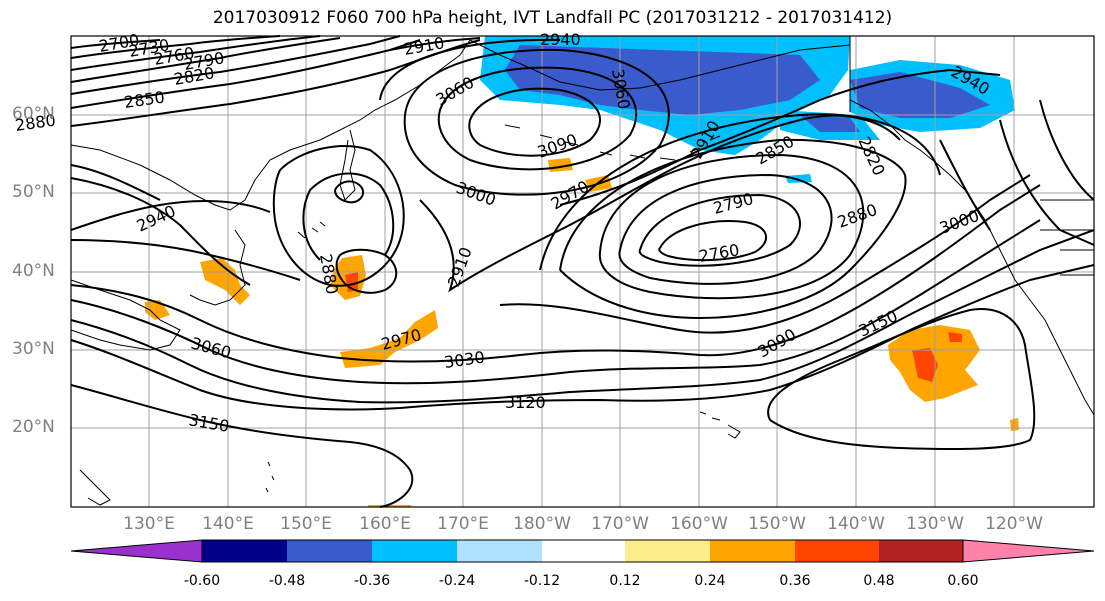 This screenshot has height=601, width=1105. What do you see at coordinates (306, 524) in the screenshot?
I see `lon-label: 150°E` at bounding box center [306, 524].